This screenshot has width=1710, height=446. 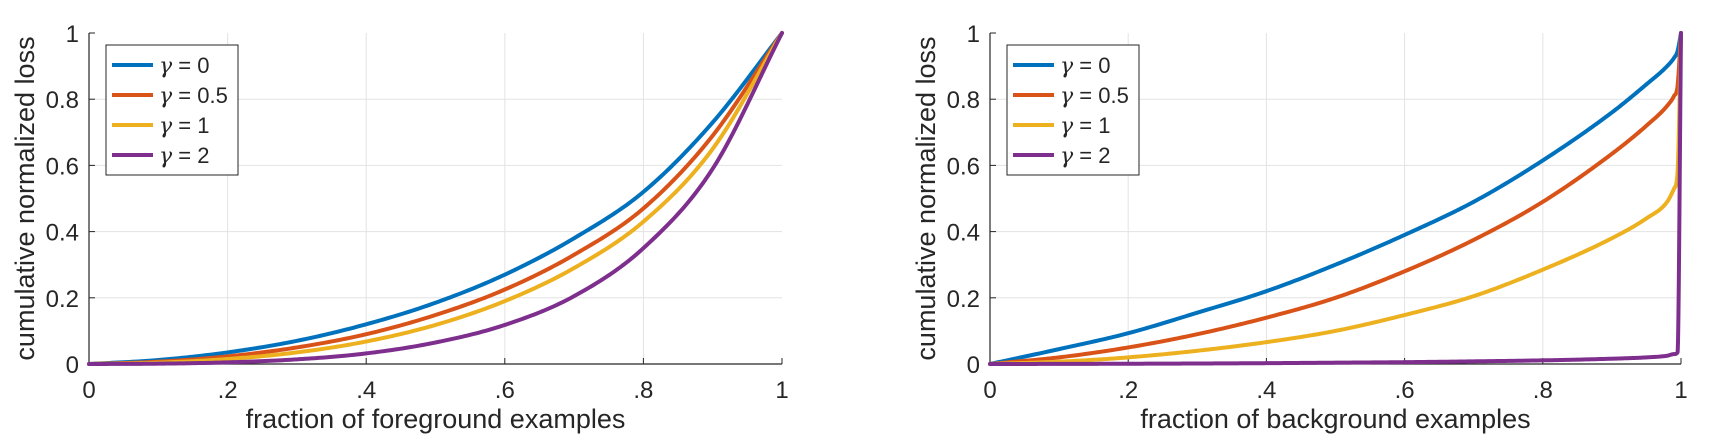 What do you see at coordinates (436, 419) in the screenshot?
I see `x-axis-title: fraction of foreground examples` at bounding box center [436, 419].